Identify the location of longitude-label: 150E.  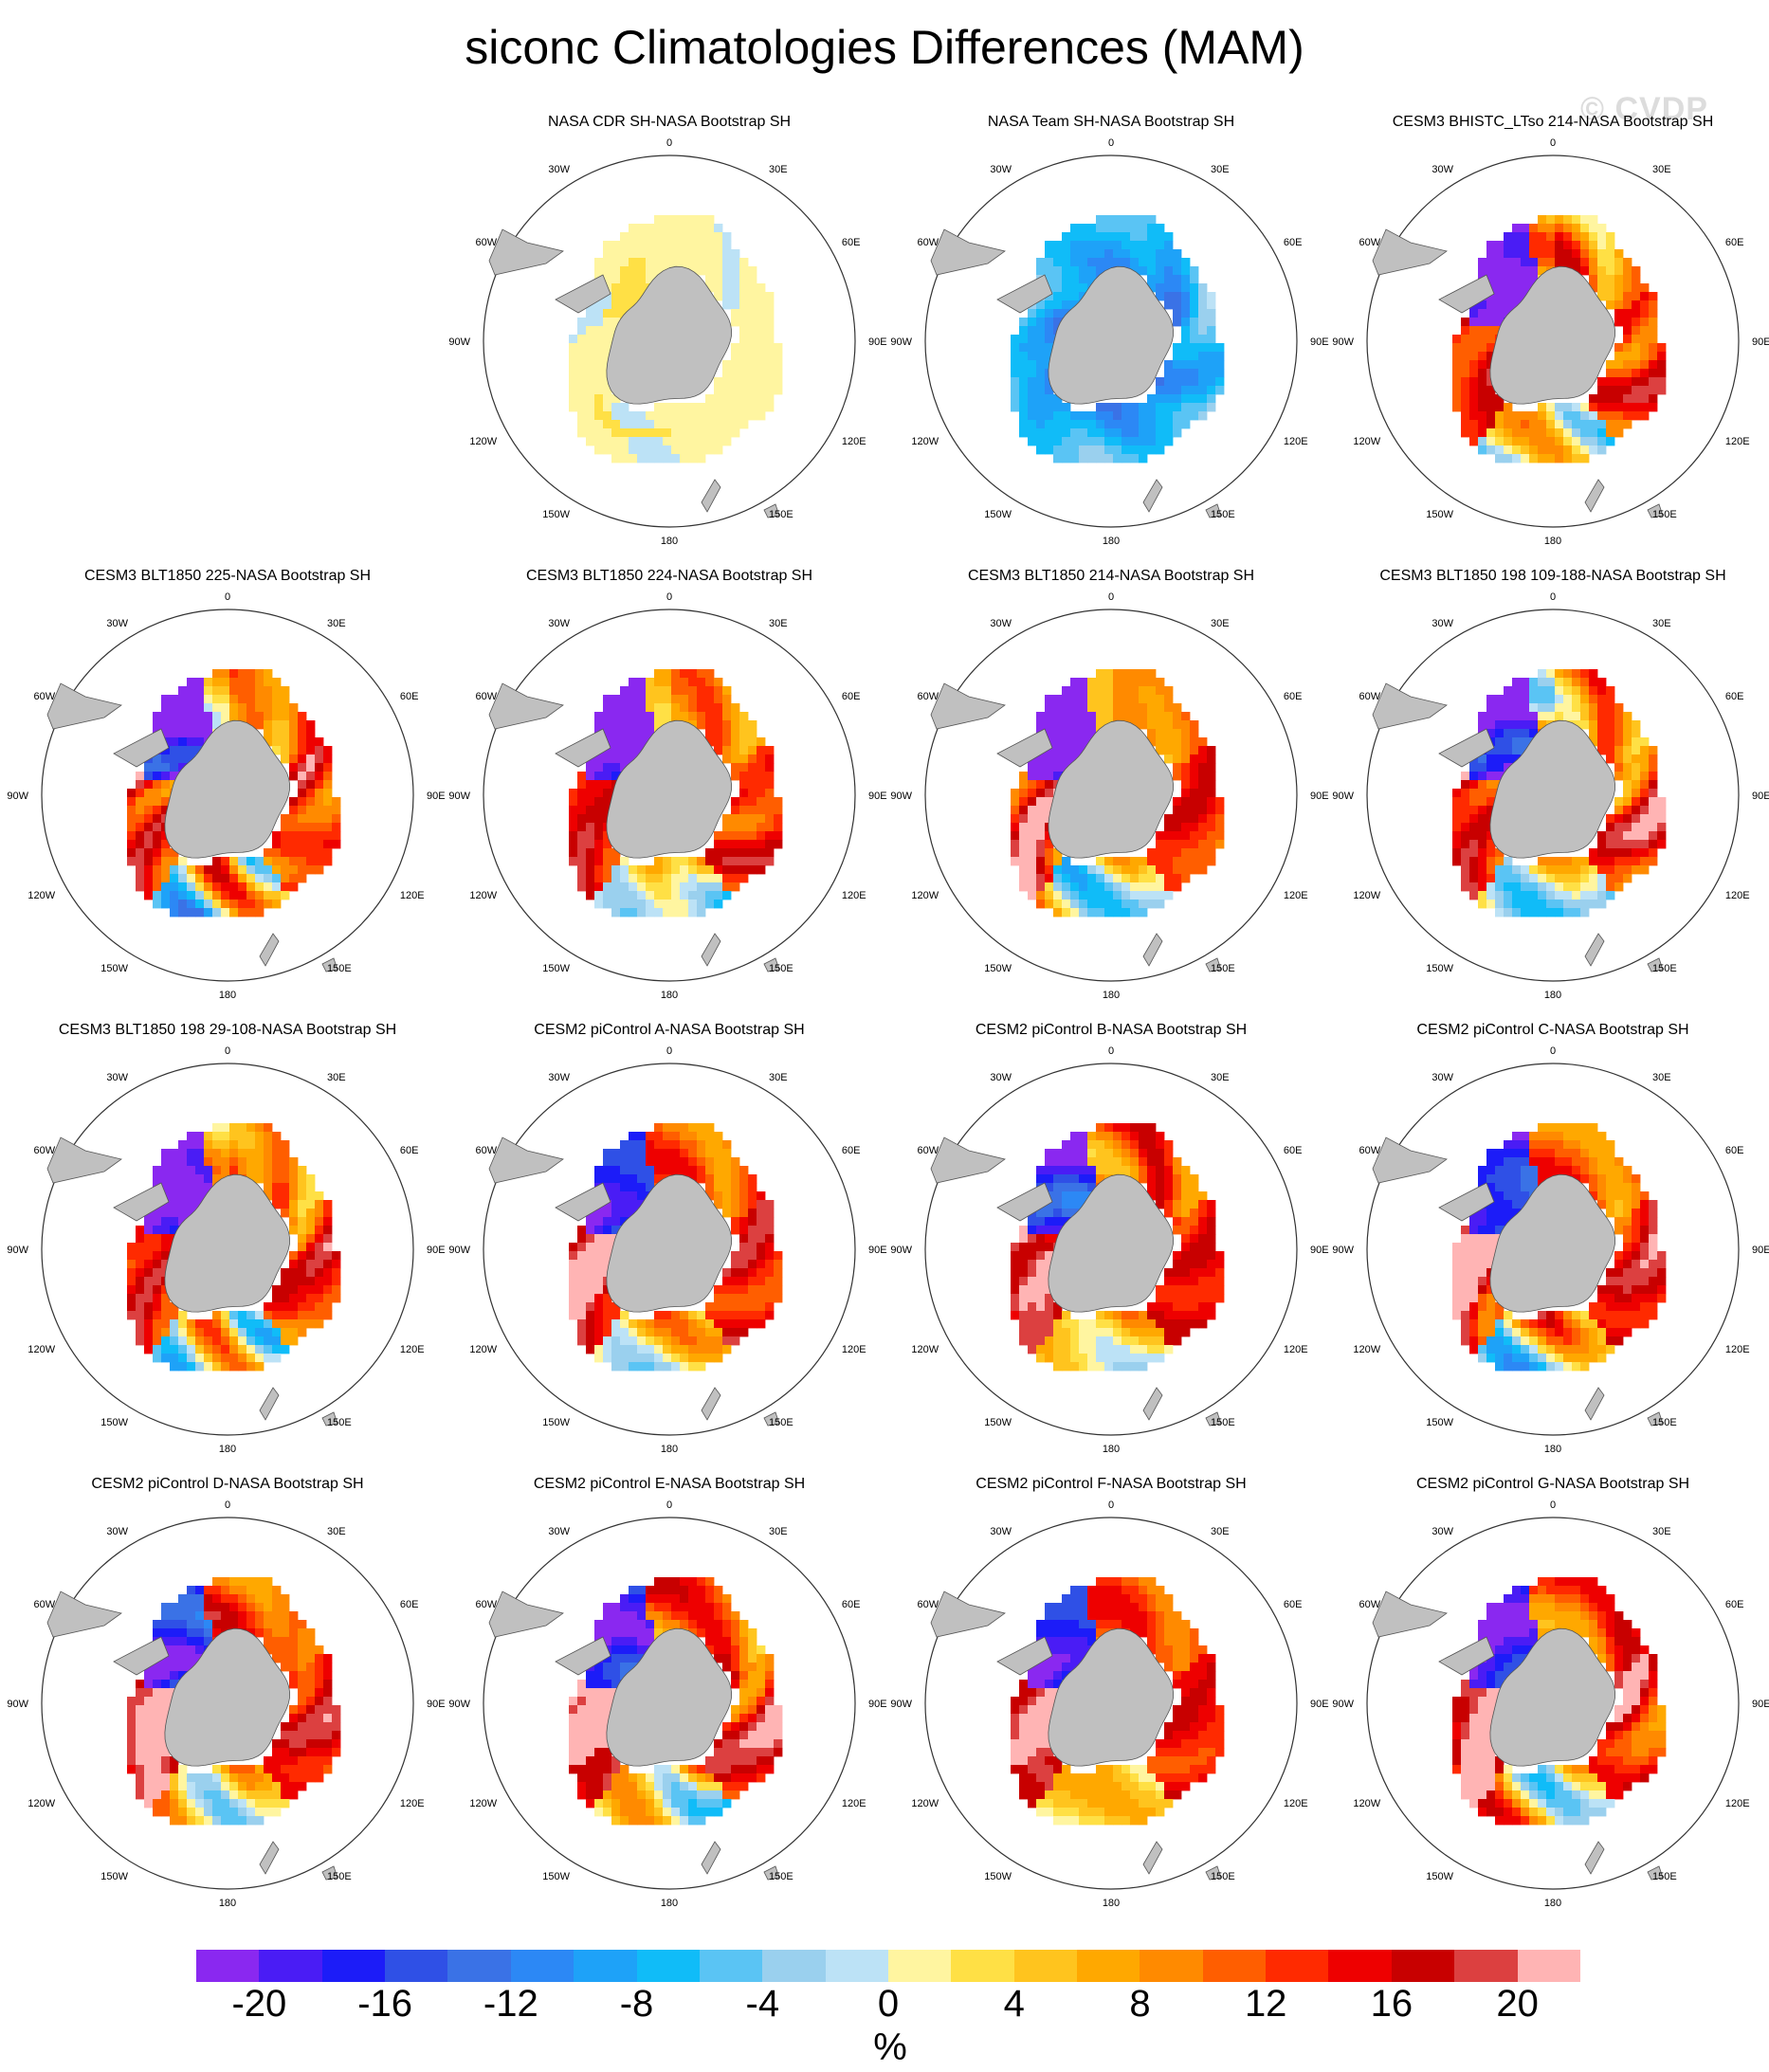
(1664, 515).